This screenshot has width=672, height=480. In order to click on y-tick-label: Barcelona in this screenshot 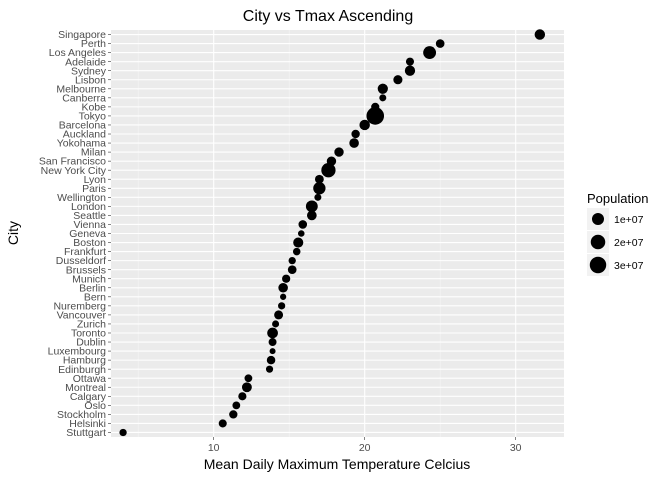, I will do `click(82, 126)`.